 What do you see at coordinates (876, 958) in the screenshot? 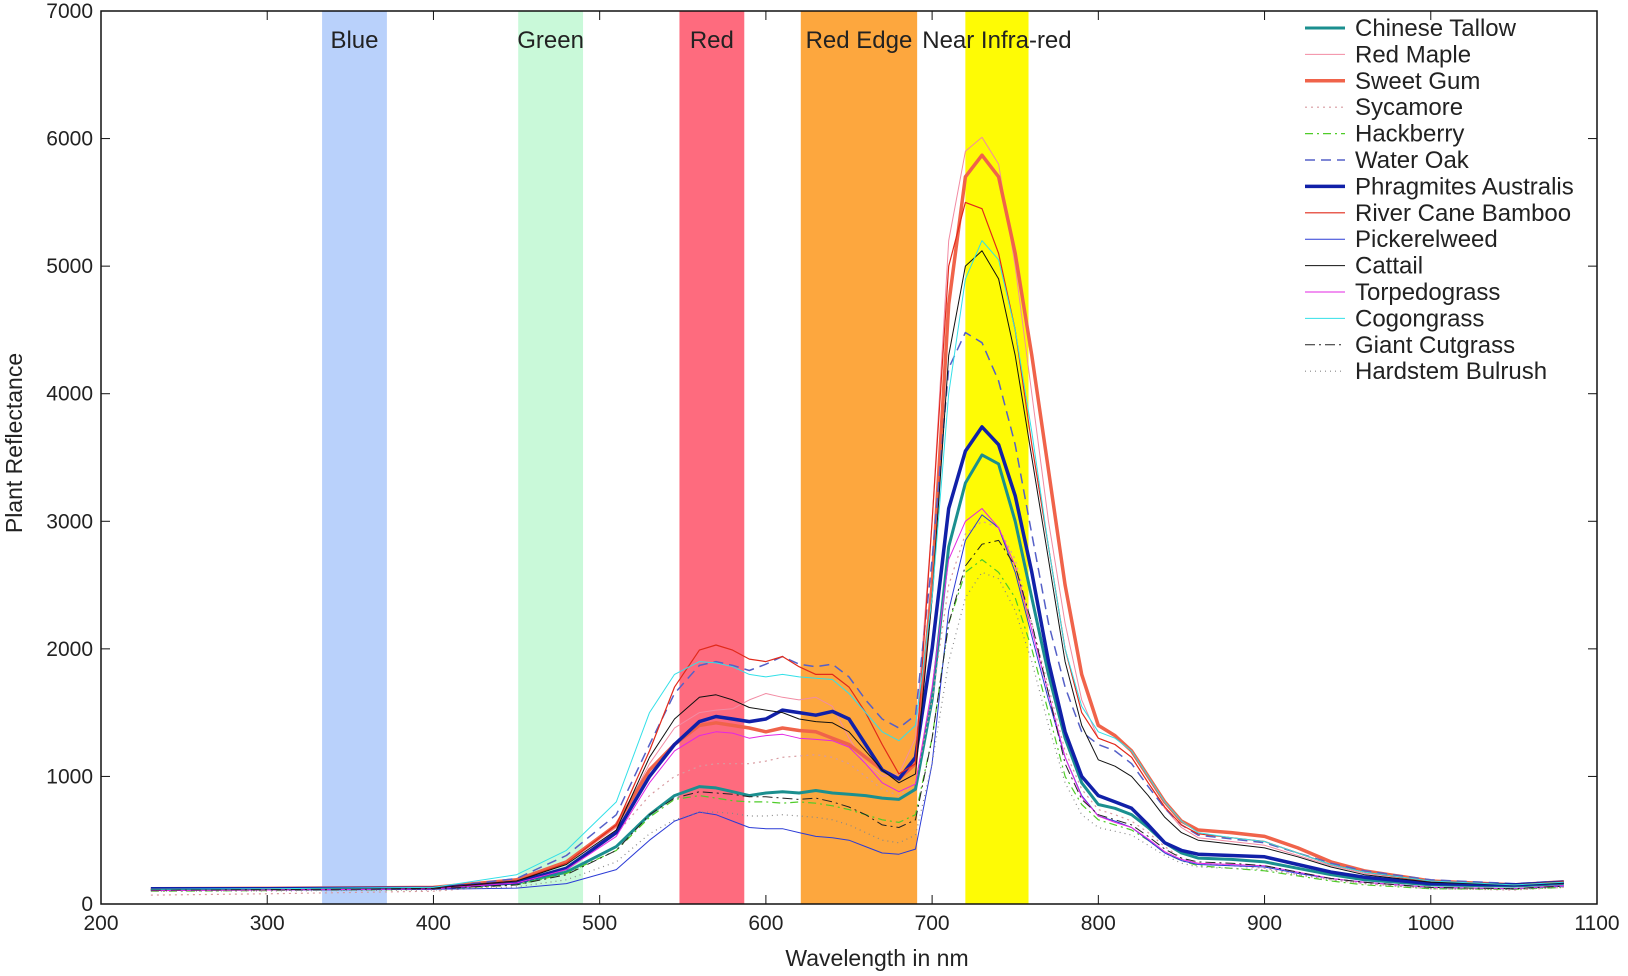
I see `x-axis-label: Wavelength in nm` at bounding box center [876, 958].